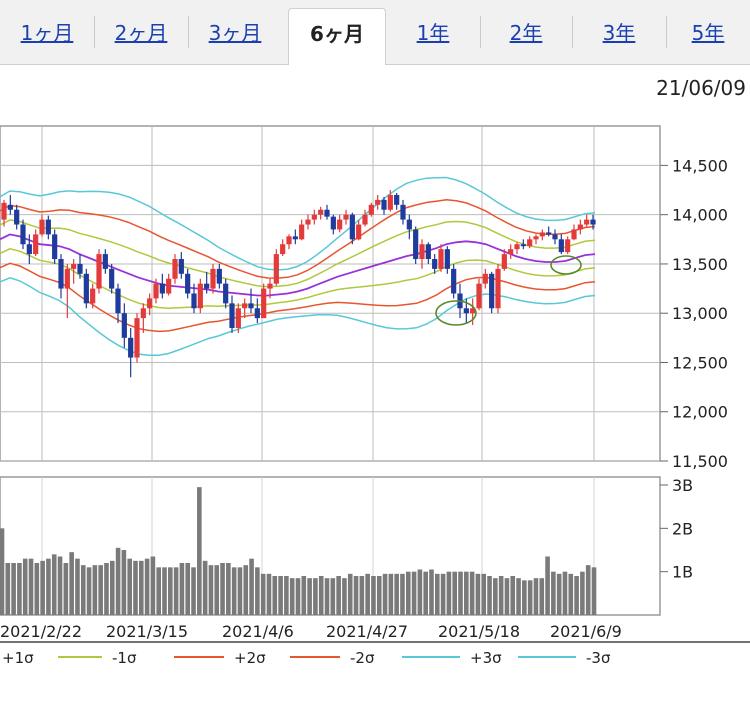  Describe the element at coordinates (682, 572) in the screenshot. I see `volume-tick-label: 1B` at that location.